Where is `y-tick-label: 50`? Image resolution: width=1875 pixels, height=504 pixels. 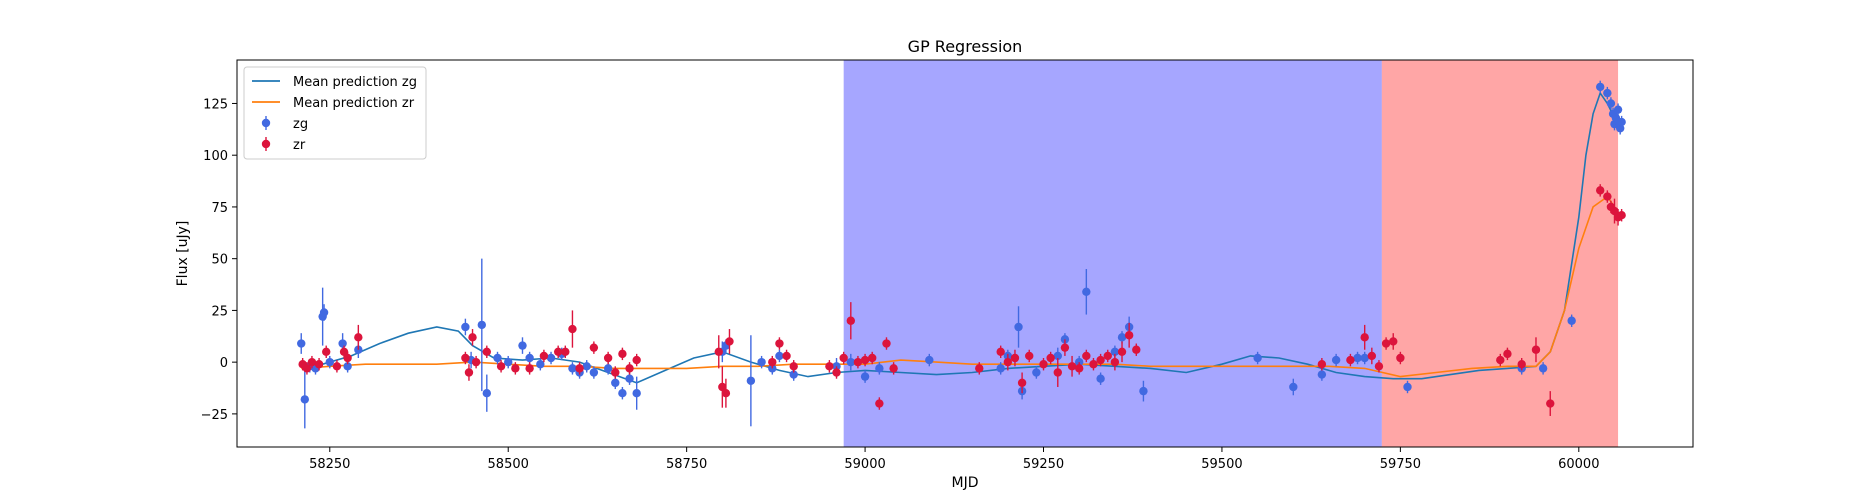
y-tick-label: 50 is located at coordinates (219, 260).